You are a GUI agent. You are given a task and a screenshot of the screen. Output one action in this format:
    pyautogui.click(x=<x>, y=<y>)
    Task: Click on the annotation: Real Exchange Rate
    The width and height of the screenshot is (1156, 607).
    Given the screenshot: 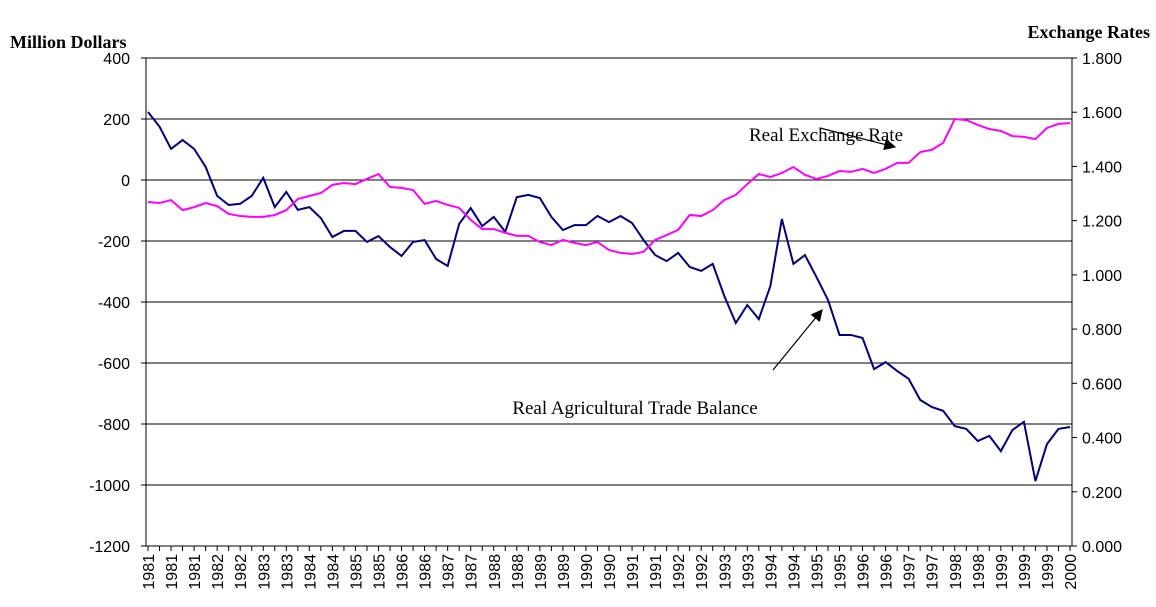 What is the action you would take?
    pyautogui.click(x=826, y=135)
    